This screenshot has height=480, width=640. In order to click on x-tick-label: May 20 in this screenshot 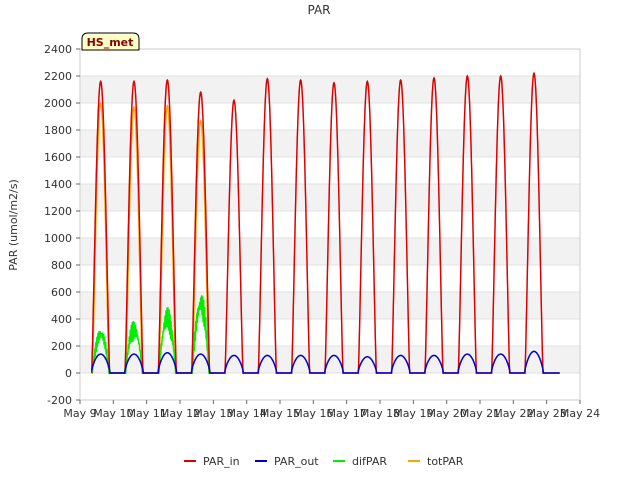, I will do `click(447, 413)`.